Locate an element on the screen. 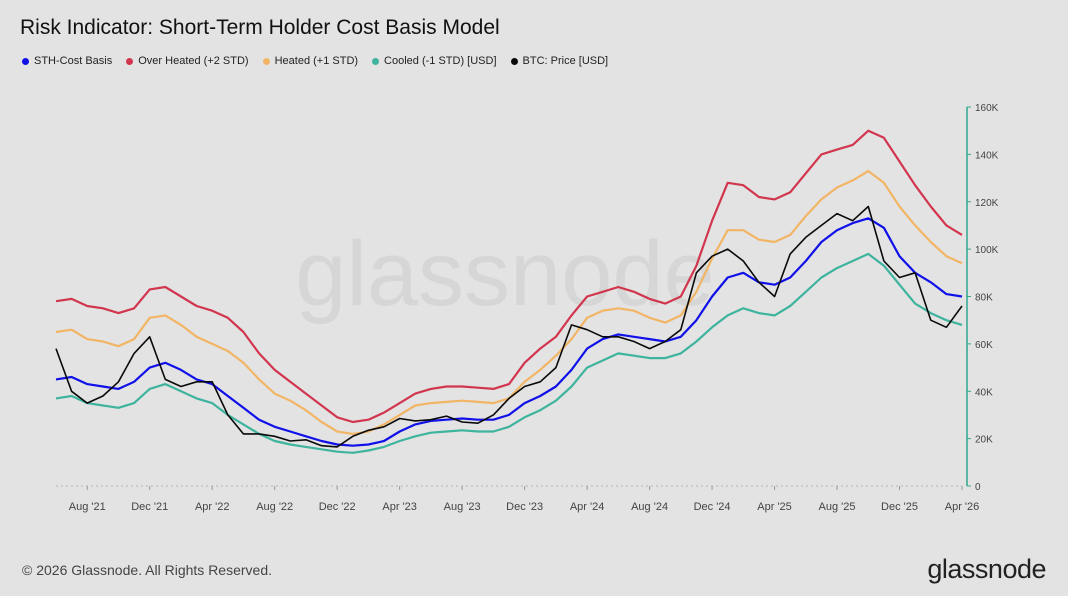 The image size is (1068, 596). x-tick-label: Apr '22 is located at coordinates (212, 507).